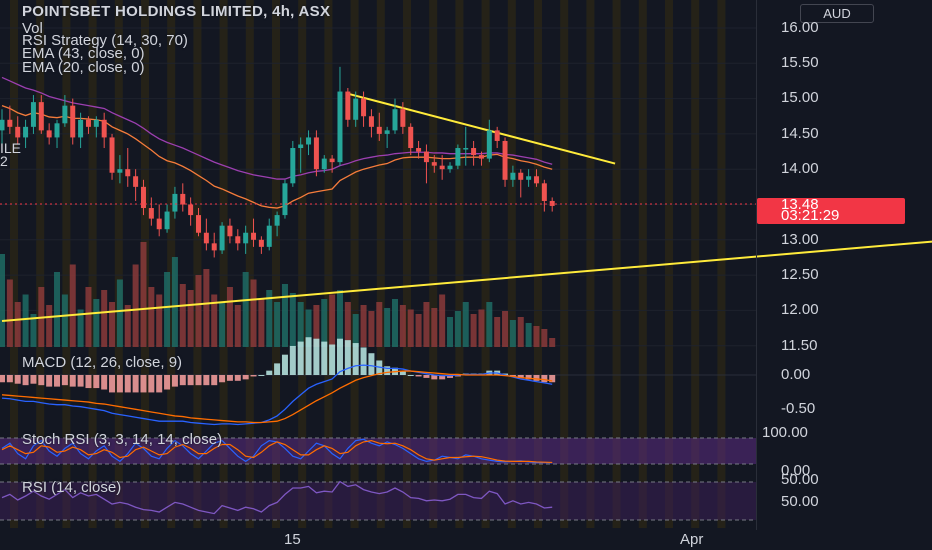  I want to click on edge-label-2: 2, so click(4, 161).